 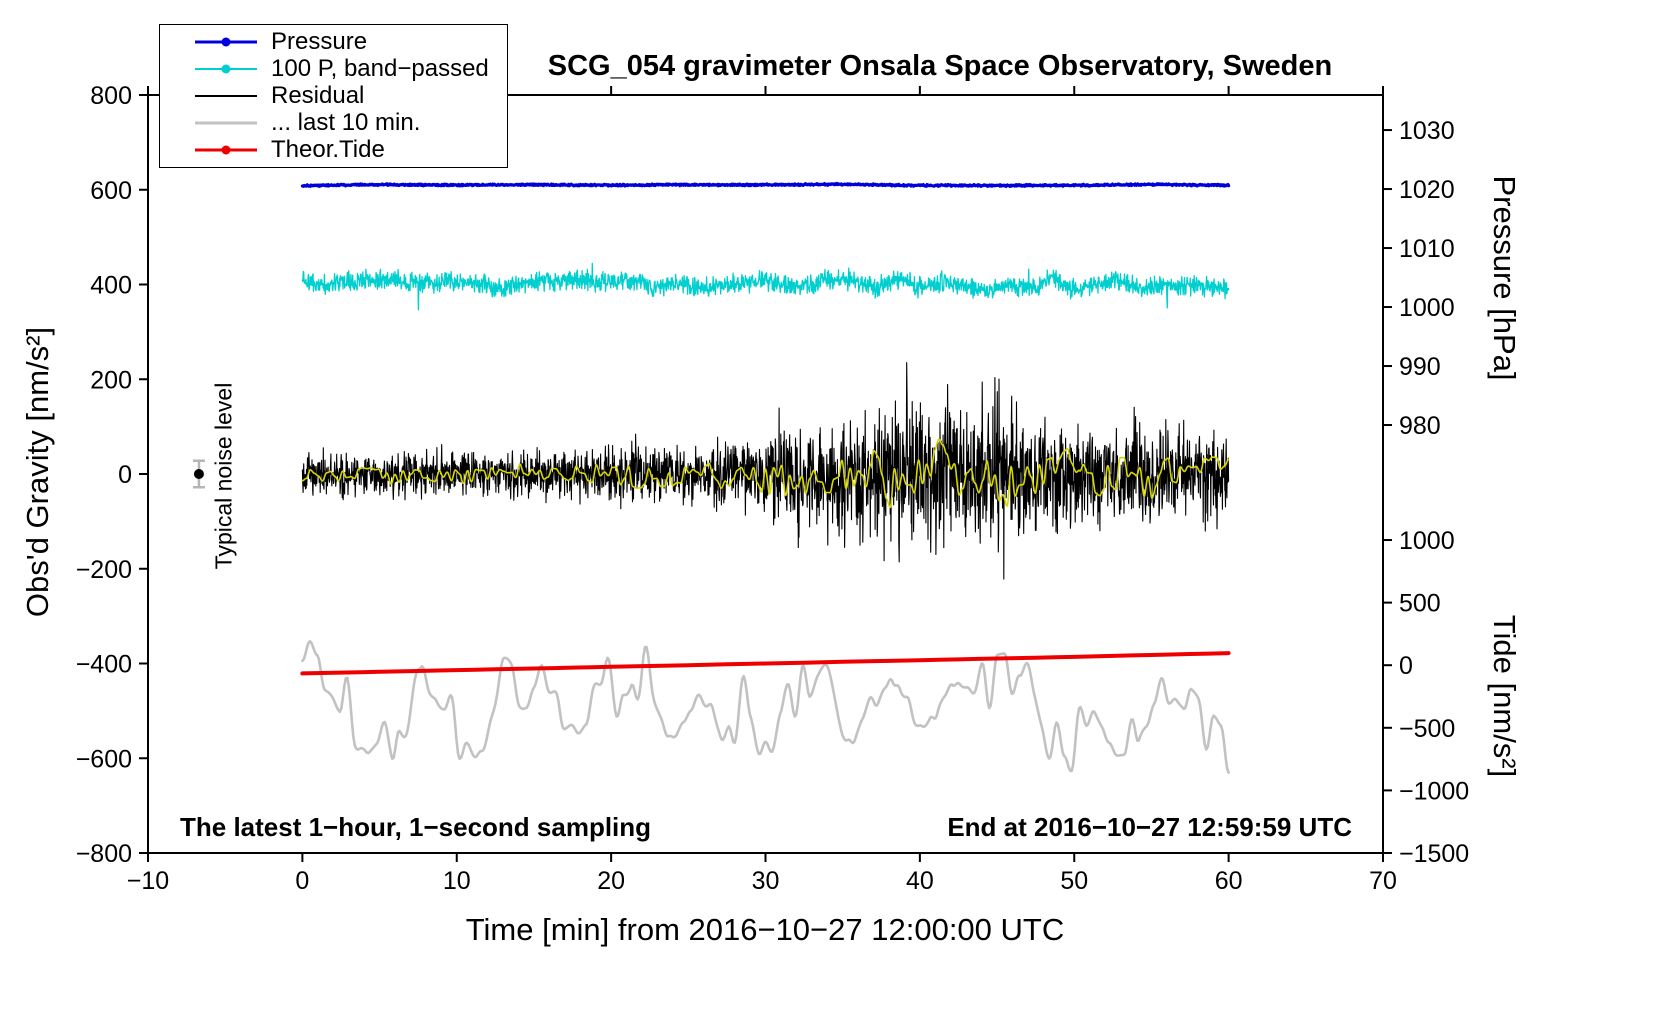 I want to click on pressure-tick-label: 1030, so click(x=1427, y=131).